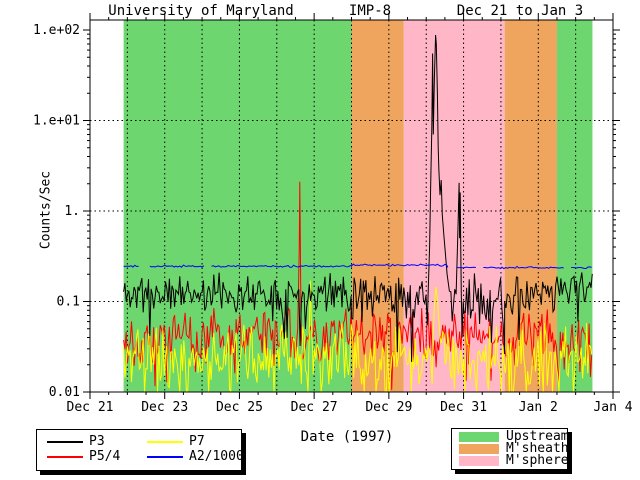  Describe the element at coordinates (314, 407) in the screenshot. I see `x-tick-label: Dec 27` at that location.